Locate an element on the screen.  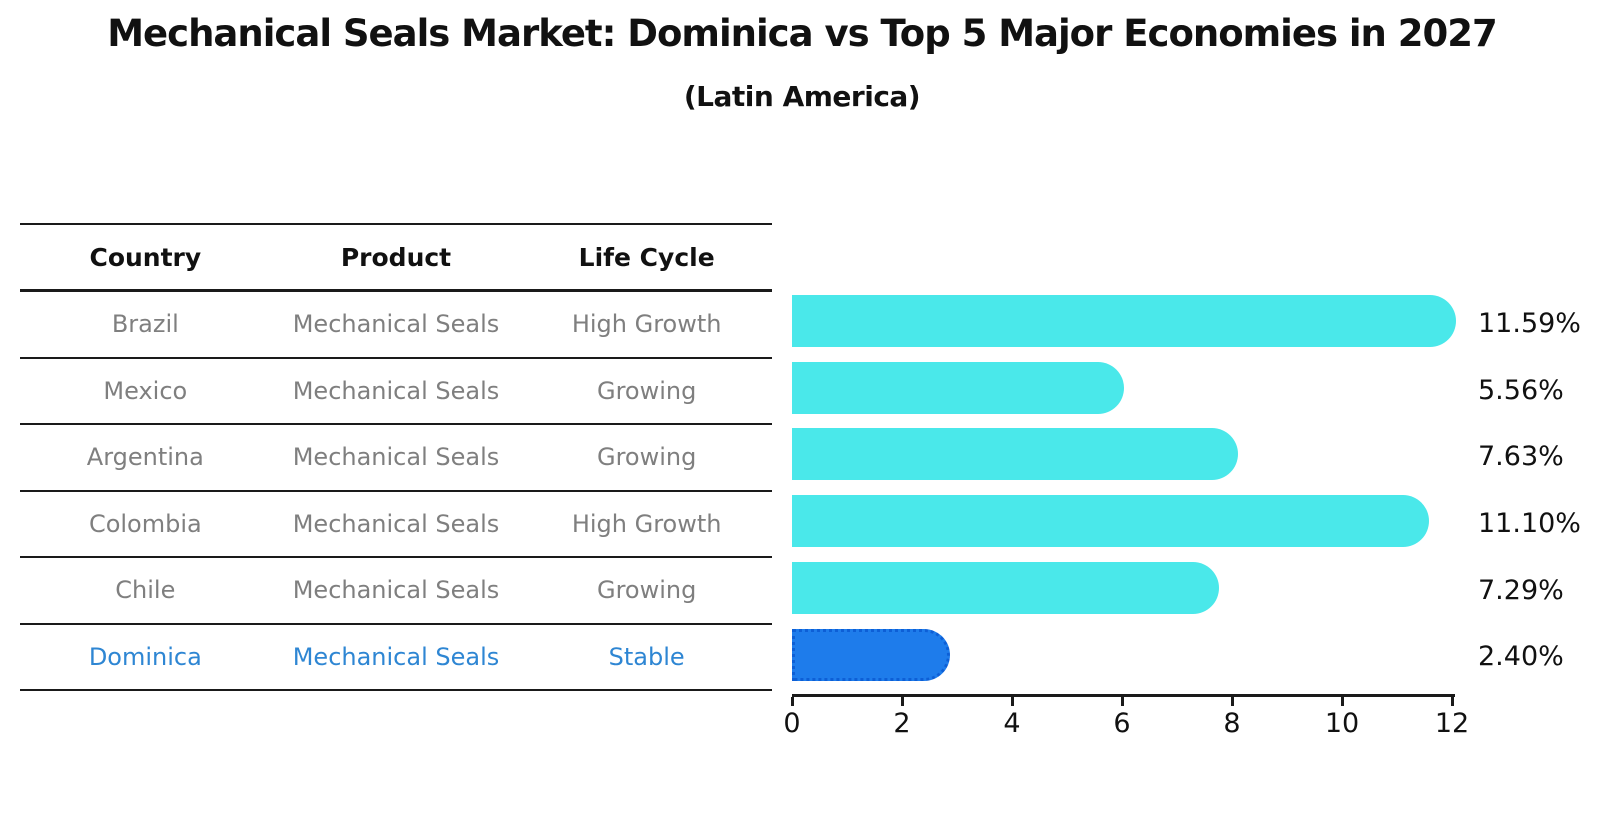
table-header-row: Country Product Life Cycle is located at coordinates (396, 257).